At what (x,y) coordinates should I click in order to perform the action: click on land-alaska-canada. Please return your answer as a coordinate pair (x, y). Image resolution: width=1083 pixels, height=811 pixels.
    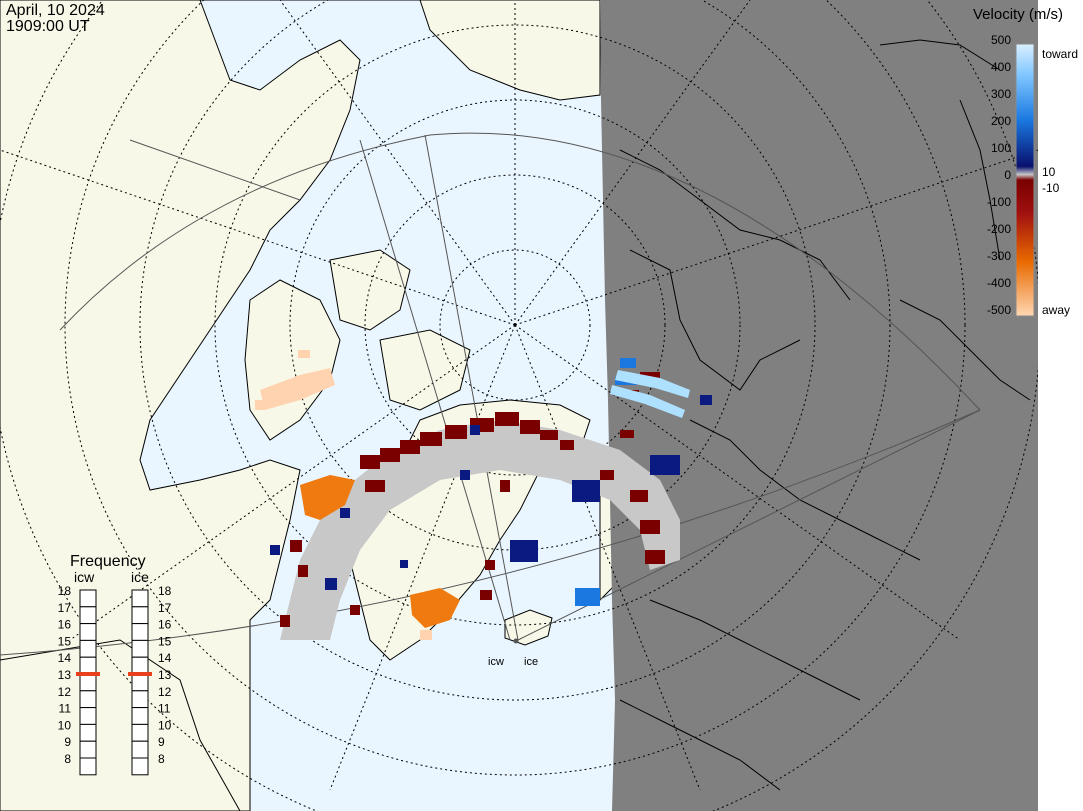
    Looking at the image, I should click on (300, 50).